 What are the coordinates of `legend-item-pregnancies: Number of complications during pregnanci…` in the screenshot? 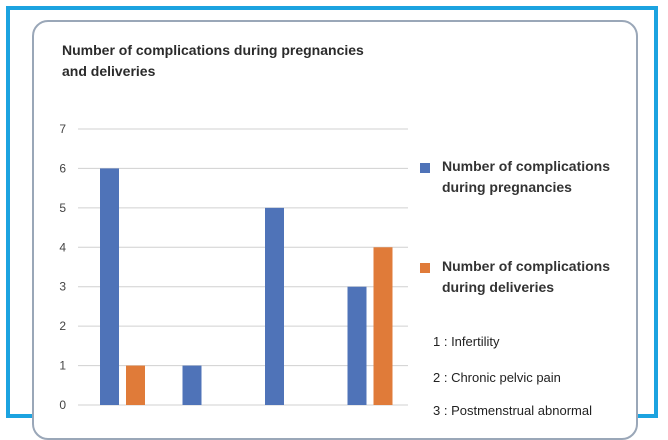 It's located at (516, 177).